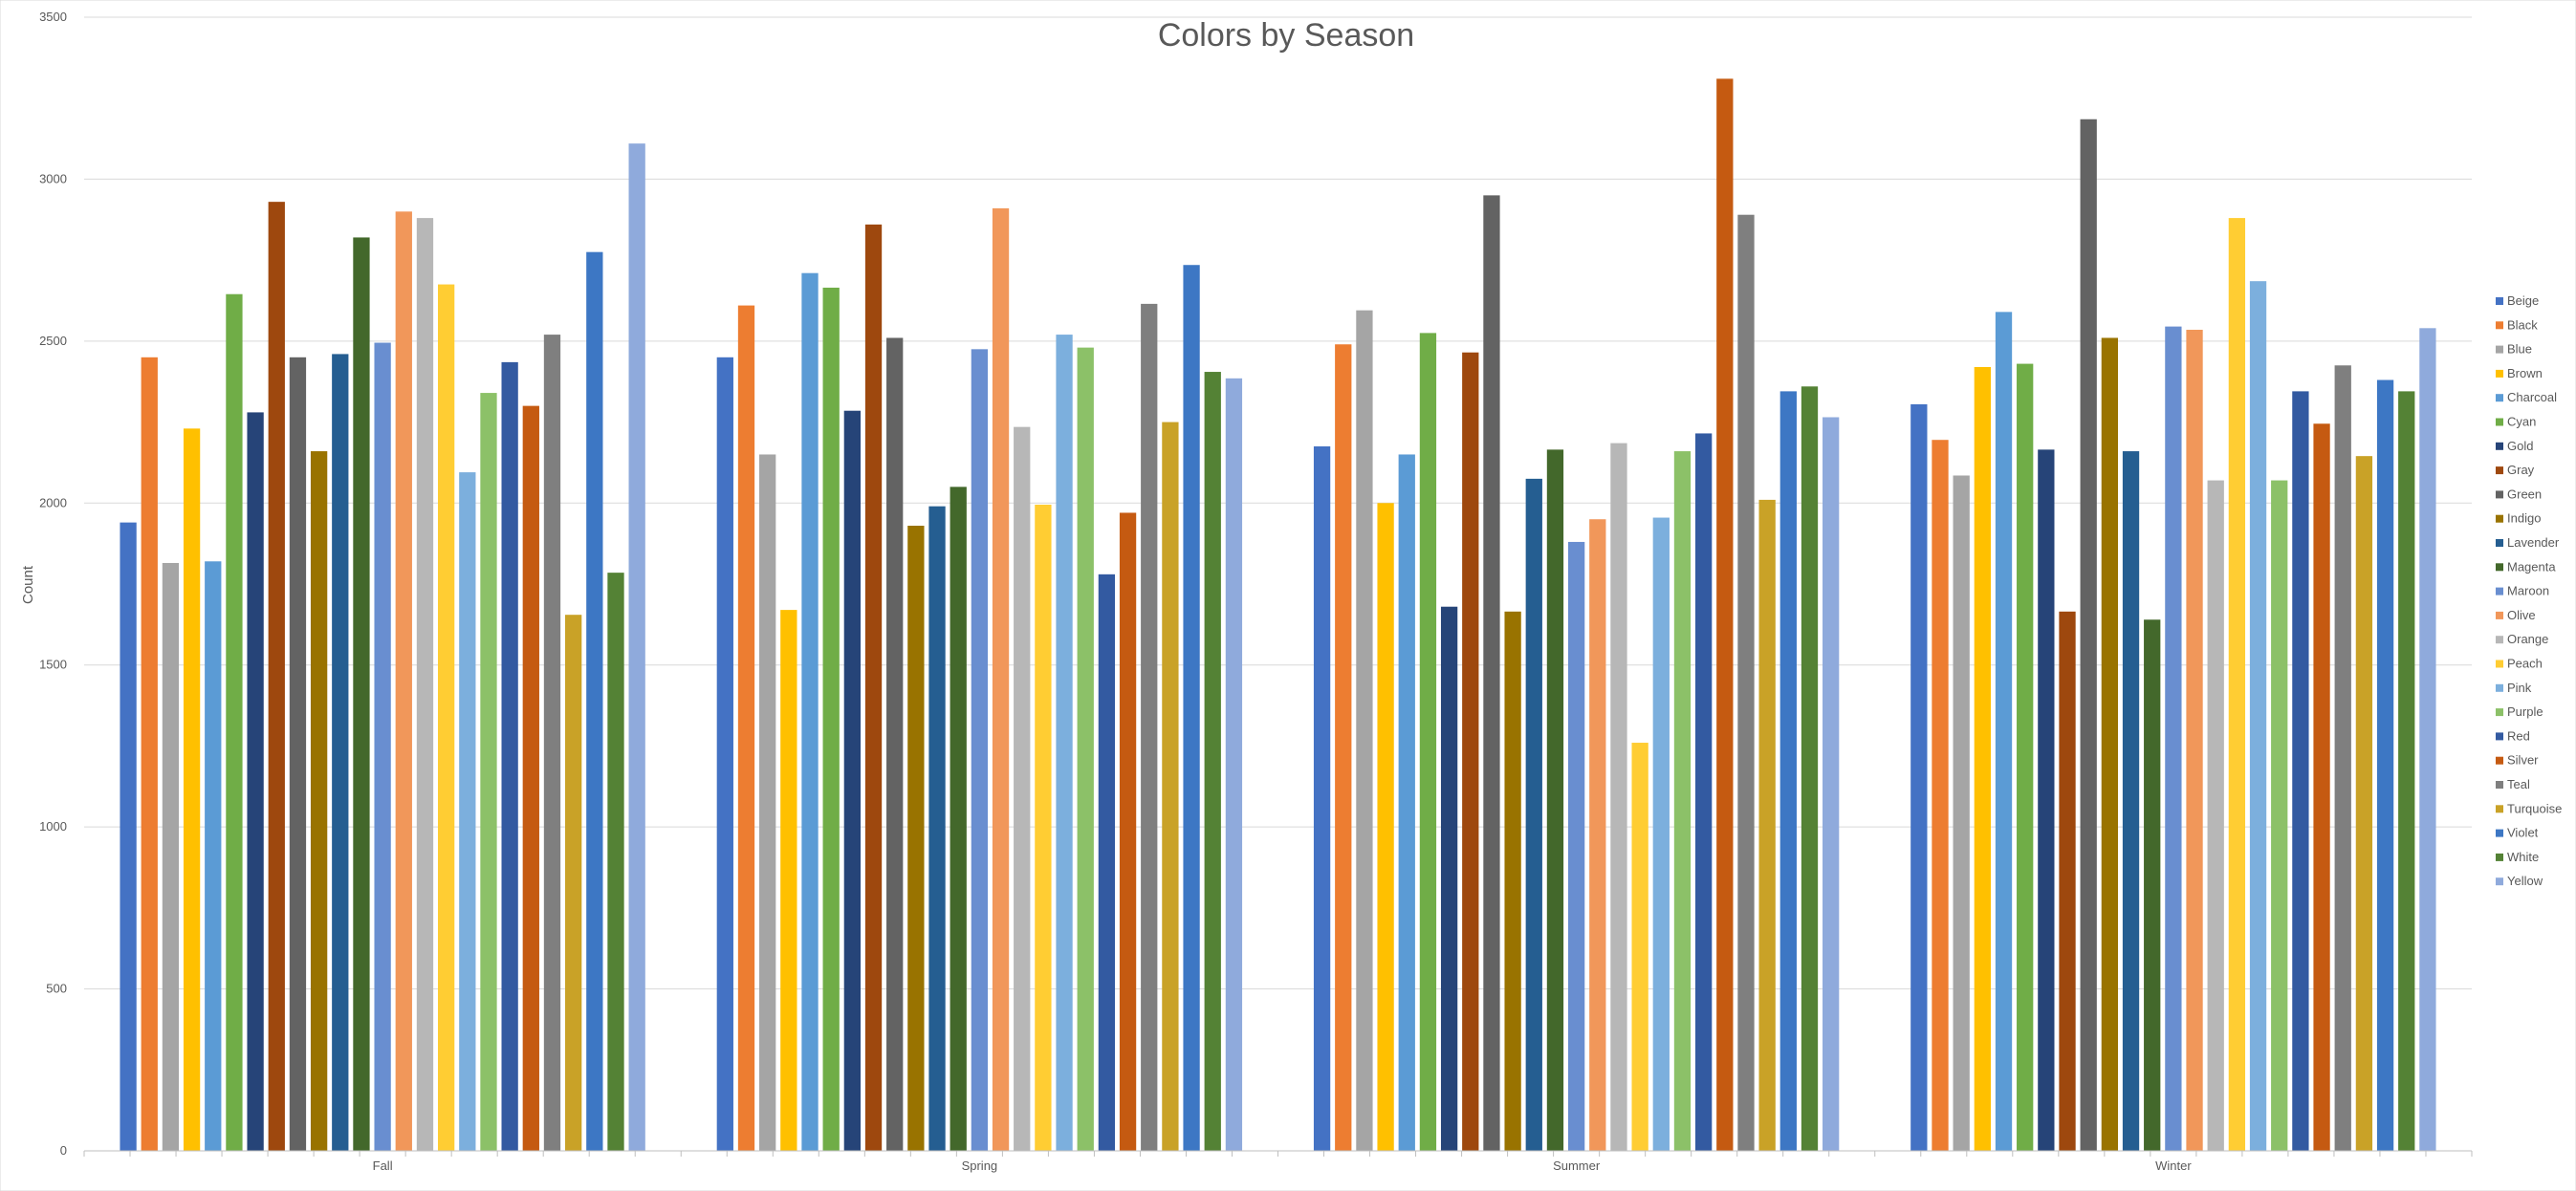 The height and width of the screenshot is (1191, 2576). Describe the element at coordinates (2529, 808) in the screenshot. I see `legend-entry: Turquoise` at that location.